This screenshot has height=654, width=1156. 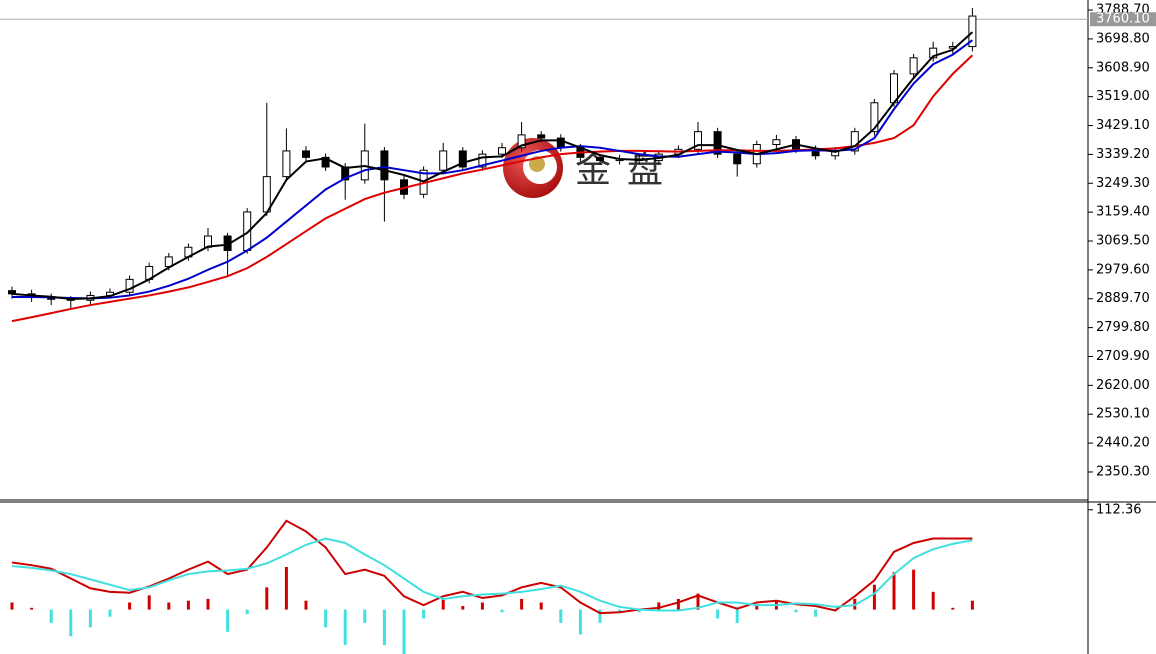 I want to click on y-tick-label: 3339.20, so click(x=1123, y=154).